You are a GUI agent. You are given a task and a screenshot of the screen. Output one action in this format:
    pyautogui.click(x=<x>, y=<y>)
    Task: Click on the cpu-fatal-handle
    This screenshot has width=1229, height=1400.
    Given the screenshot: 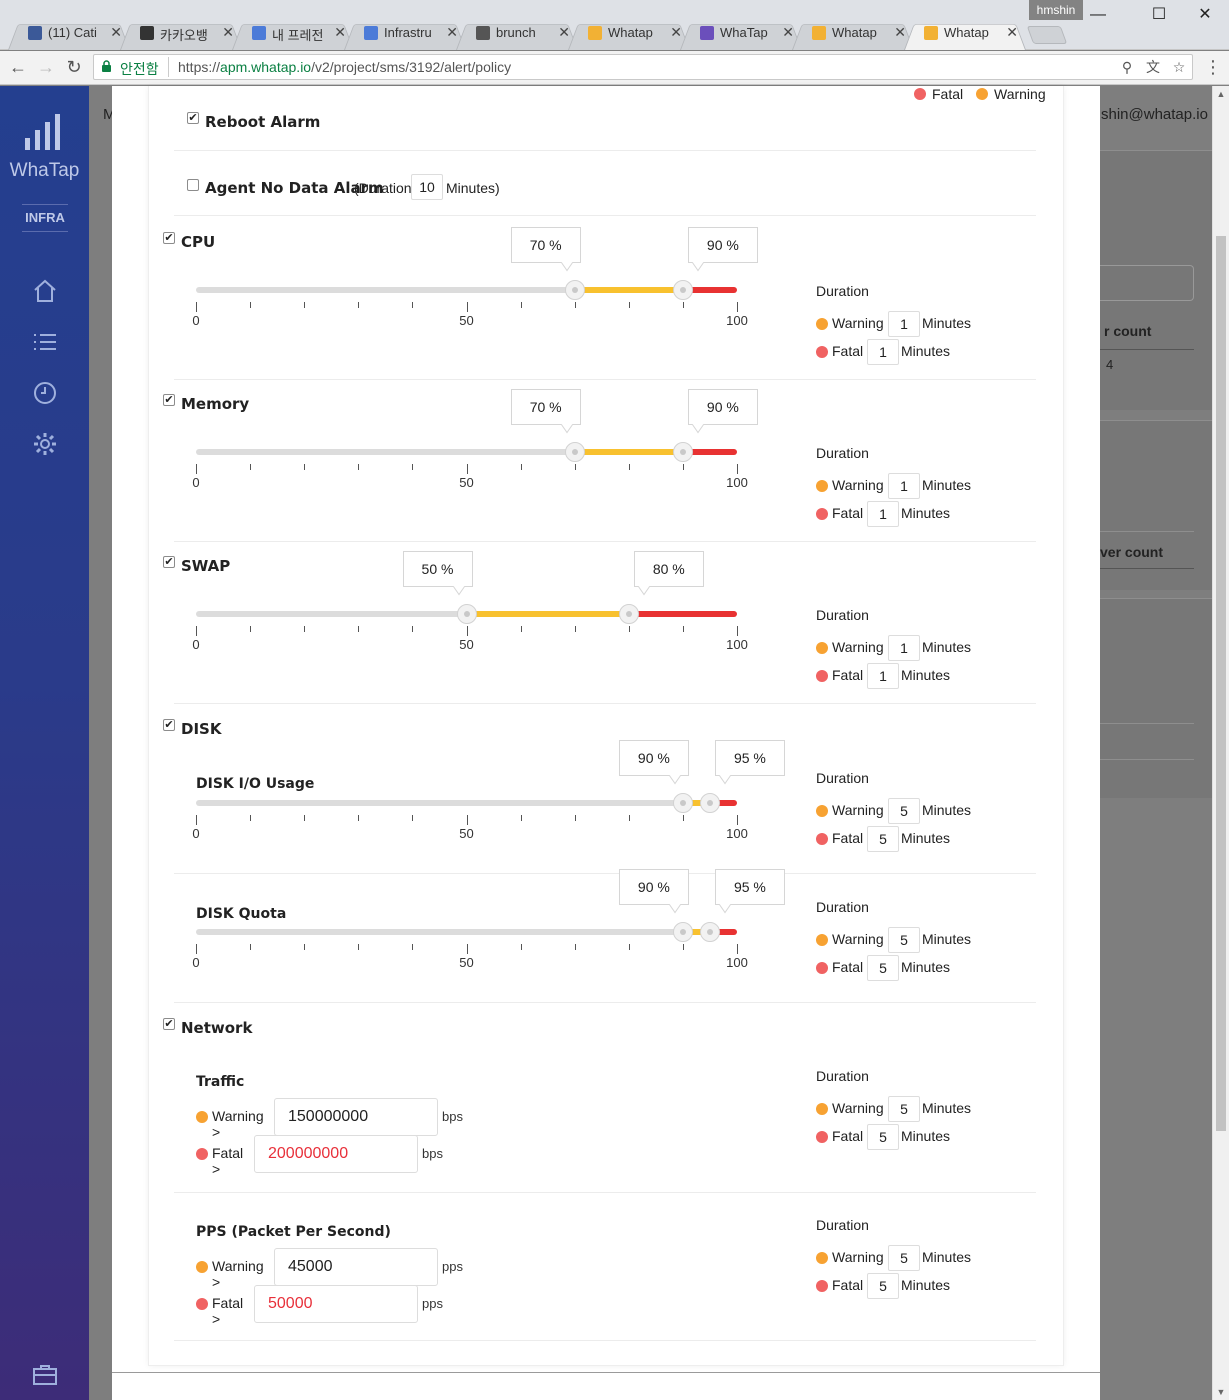 What is the action you would take?
    pyautogui.click(x=682, y=290)
    